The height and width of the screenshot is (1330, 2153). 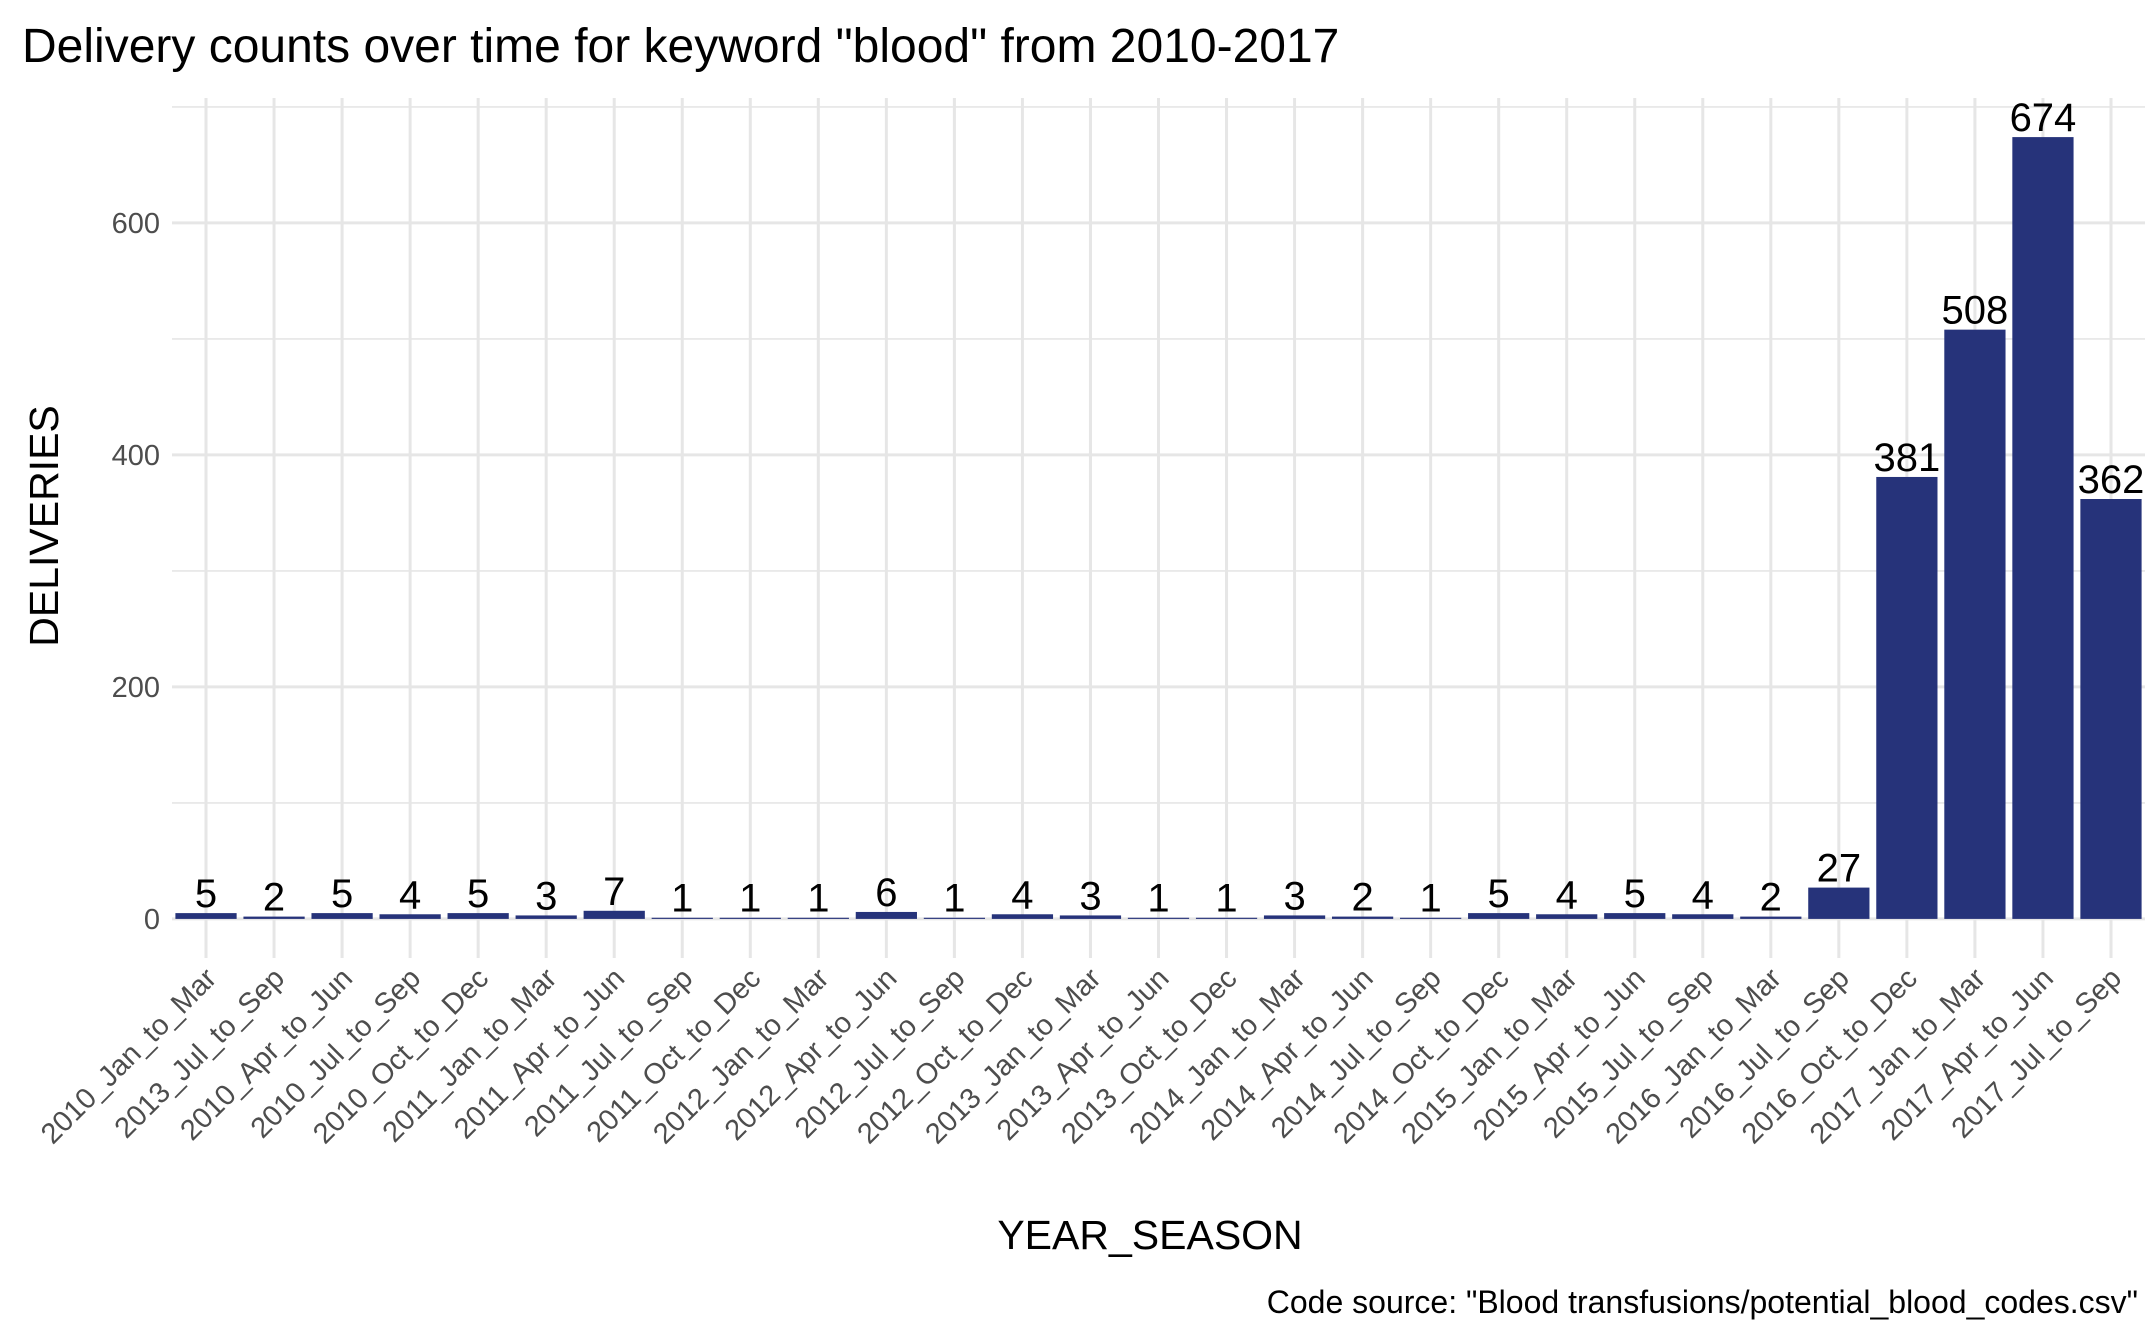 I want to click on y-tick-label: 600, so click(x=136, y=224).